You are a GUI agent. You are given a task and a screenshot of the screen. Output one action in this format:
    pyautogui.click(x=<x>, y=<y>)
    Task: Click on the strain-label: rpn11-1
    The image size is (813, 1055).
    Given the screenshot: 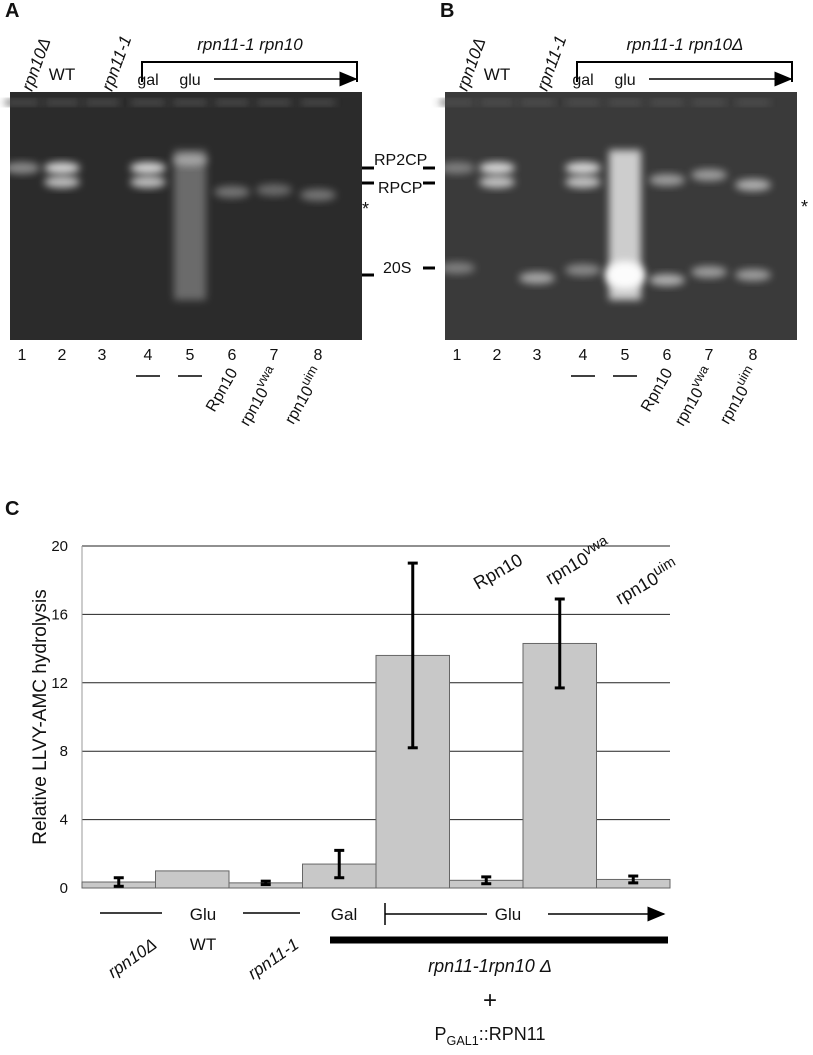 What is the action you would take?
    pyautogui.click(x=273, y=959)
    